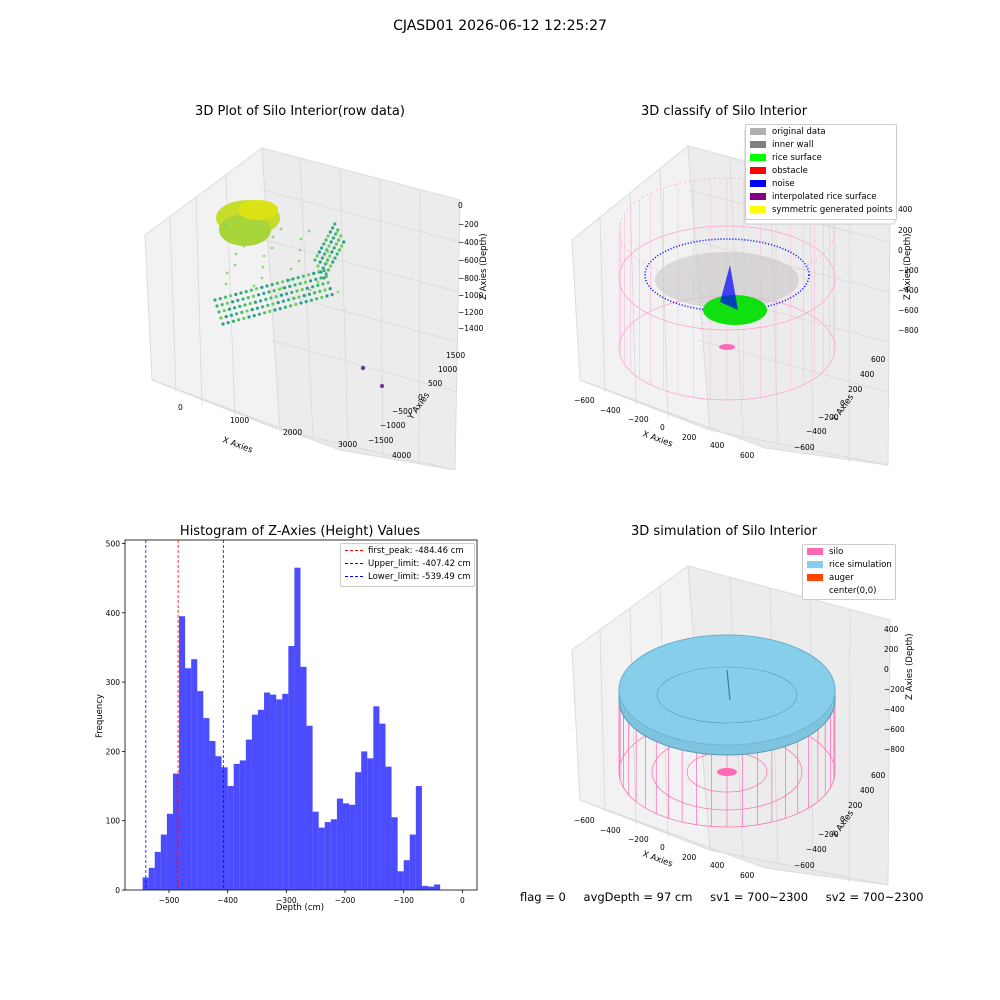 The image size is (1000, 1000). What do you see at coordinates (849, 551) in the screenshot?
I see `legend-item: silo` at bounding box center [849, 551].